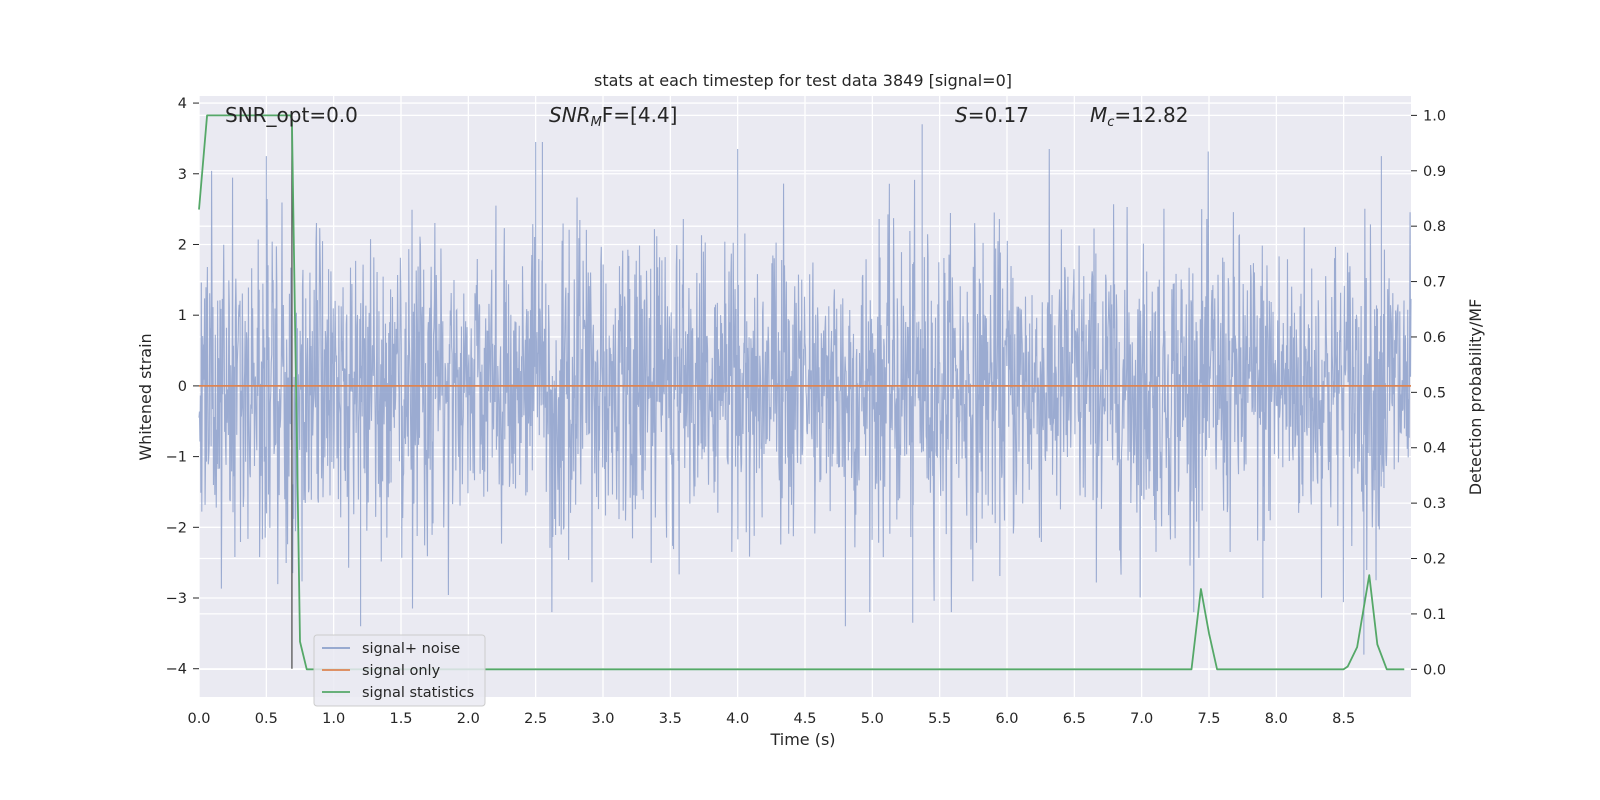 Image resolution: width=1600 pixels, height=800 pixels. I want to click on legend-label-signal-only: signal only, so click(401, 671).